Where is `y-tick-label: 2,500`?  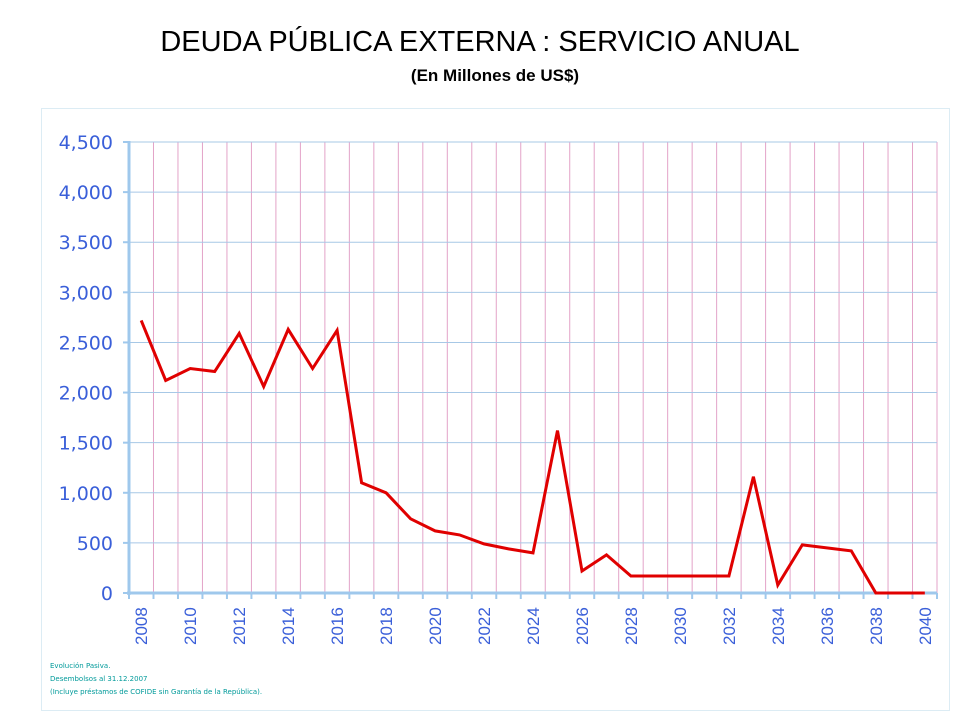 y-tick-label: 2,500 is located at coordinates (86, 343).